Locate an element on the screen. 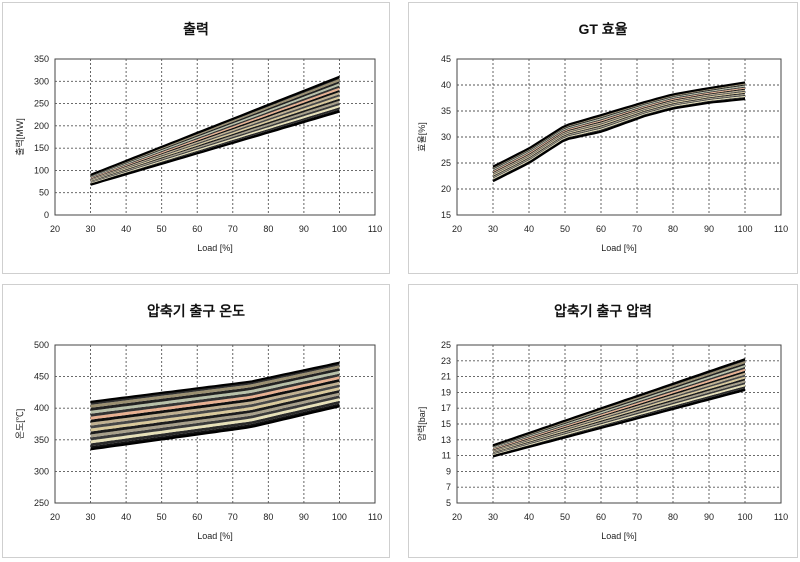 The width and height of the screenshot is (800, 562). y-tick-label: 30 is located at coordinates (446, 137).